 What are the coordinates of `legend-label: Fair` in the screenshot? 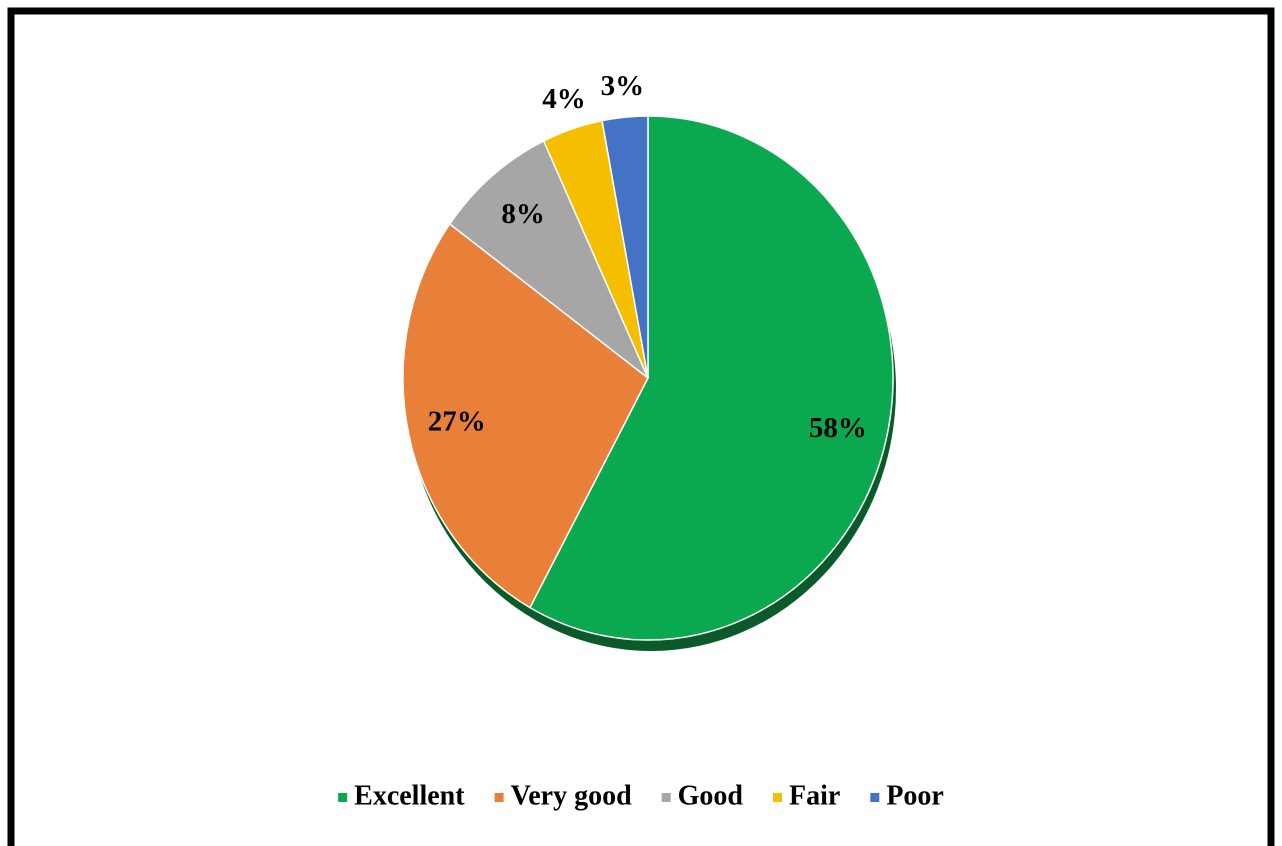 It's located at (814, 795).